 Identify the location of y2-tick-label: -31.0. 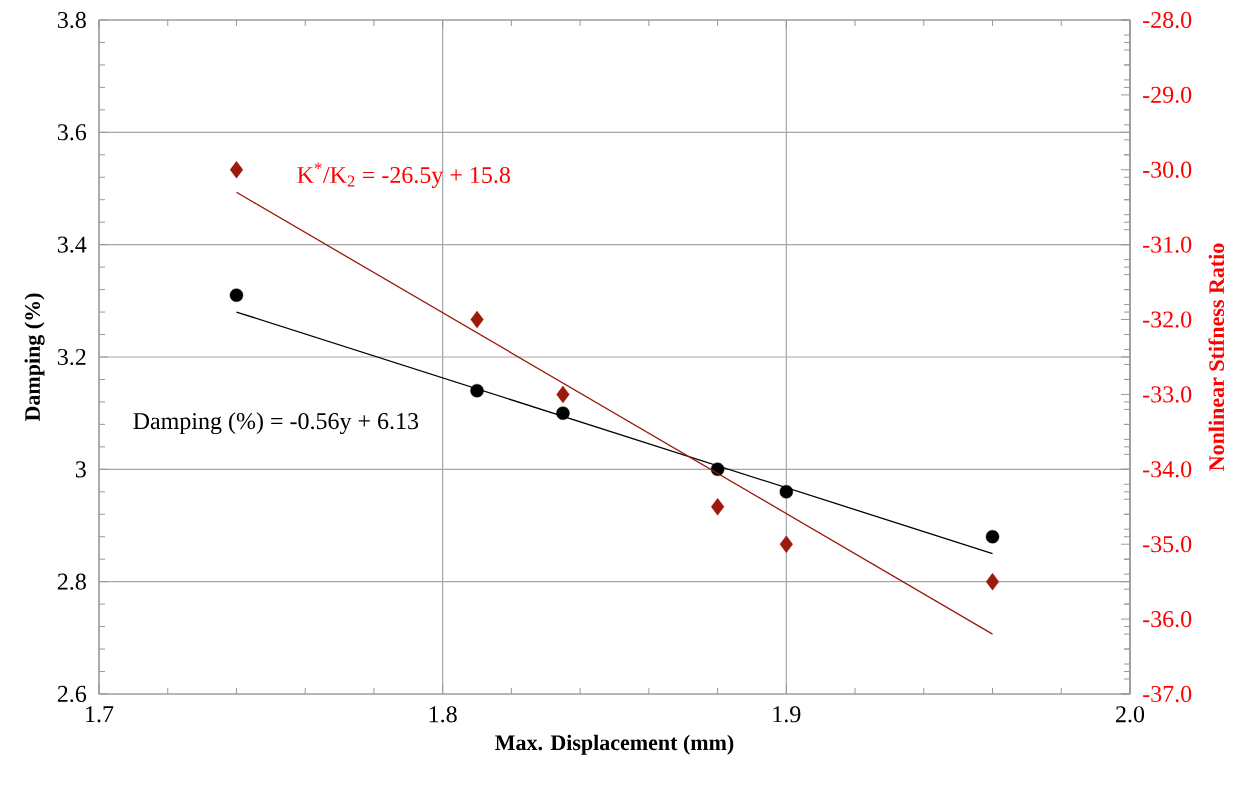
(1167, 244).